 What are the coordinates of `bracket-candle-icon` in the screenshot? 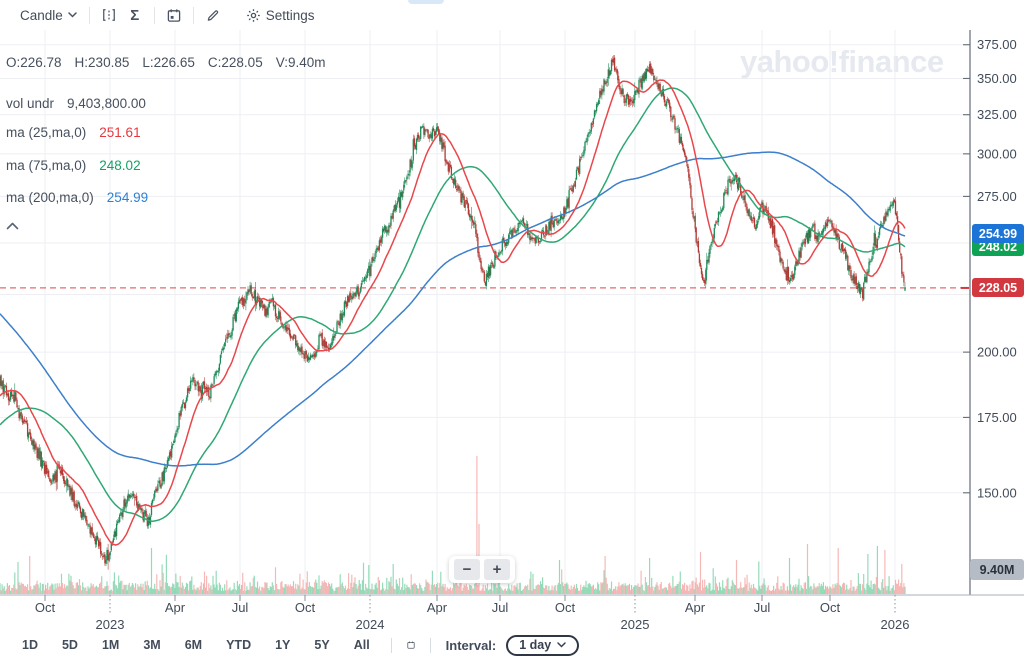 It's located at (108, 15).